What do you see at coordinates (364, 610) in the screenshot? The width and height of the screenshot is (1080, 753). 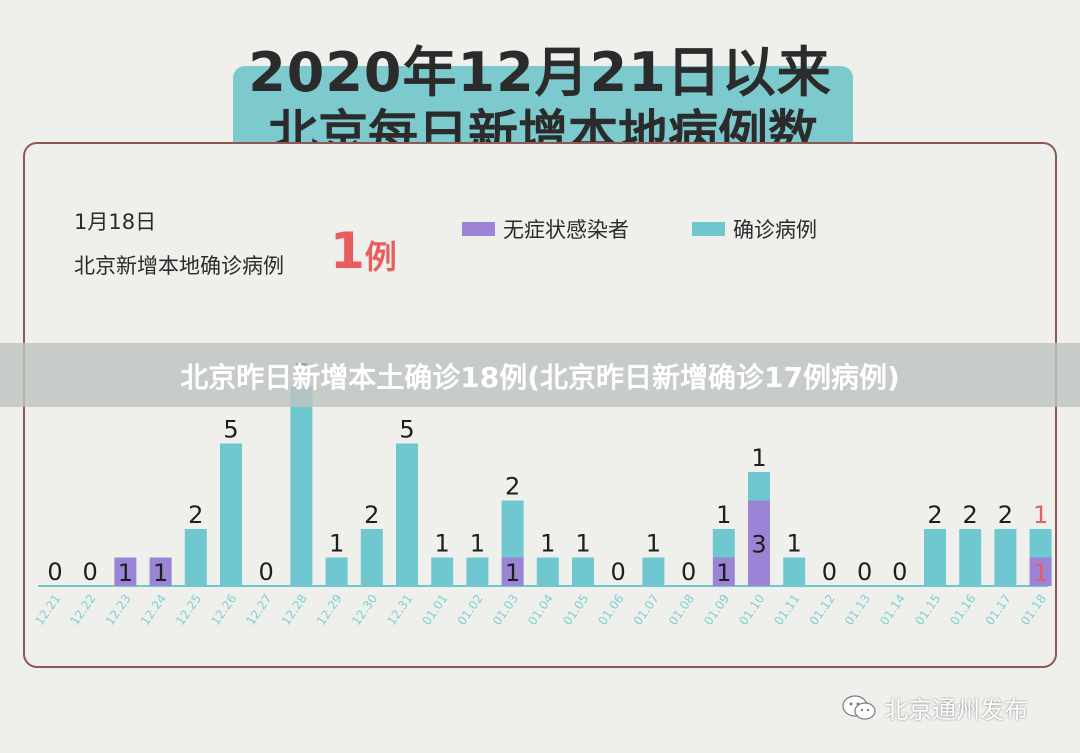 I see `tick-label-12.30: 12.30` at bounding box center [364, 610].